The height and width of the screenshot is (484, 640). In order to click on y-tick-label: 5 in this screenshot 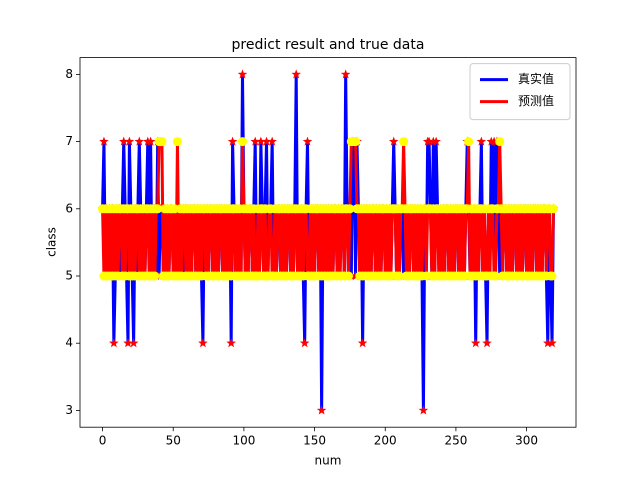, I will do `click(69, 276)`.